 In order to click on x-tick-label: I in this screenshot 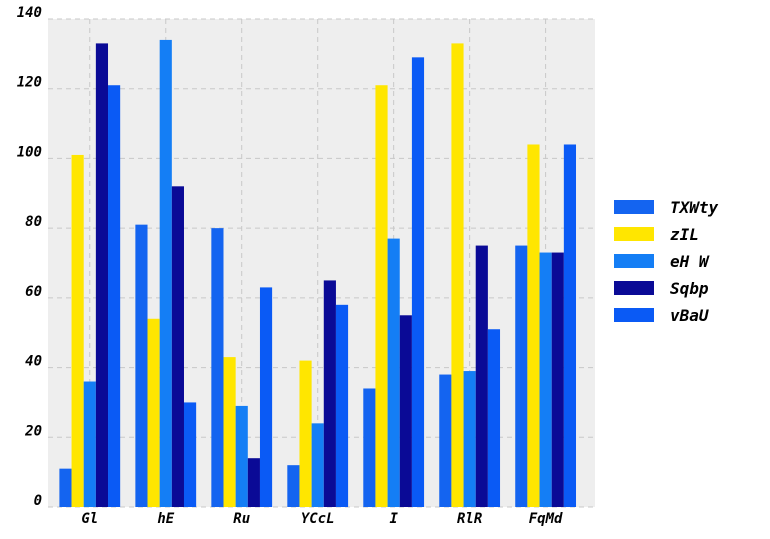, I will do `click(393, 519)`.